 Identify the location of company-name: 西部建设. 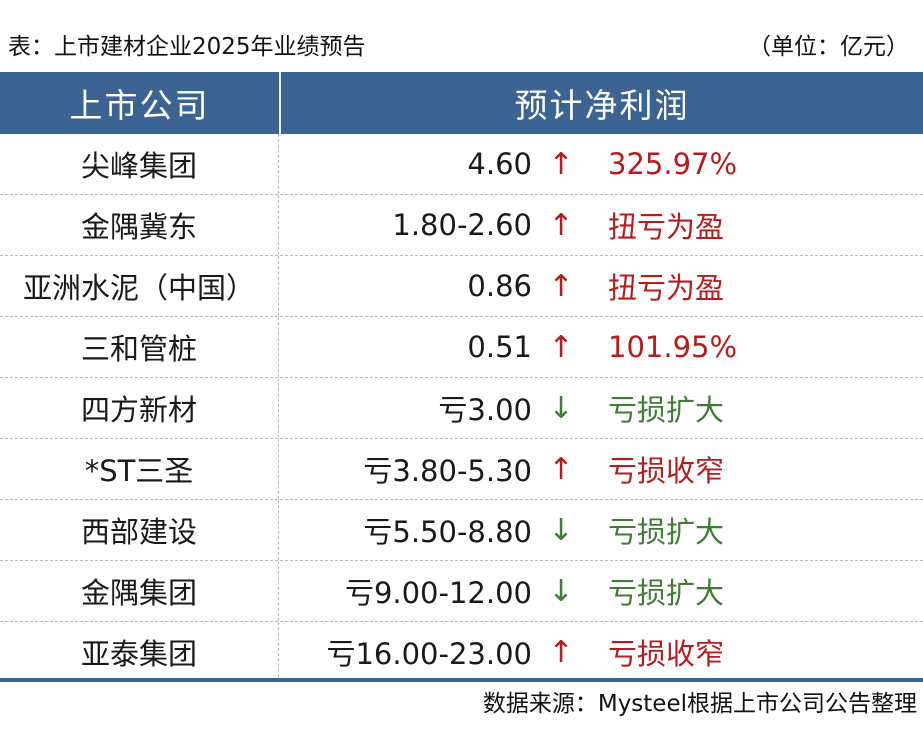
(139, 530).